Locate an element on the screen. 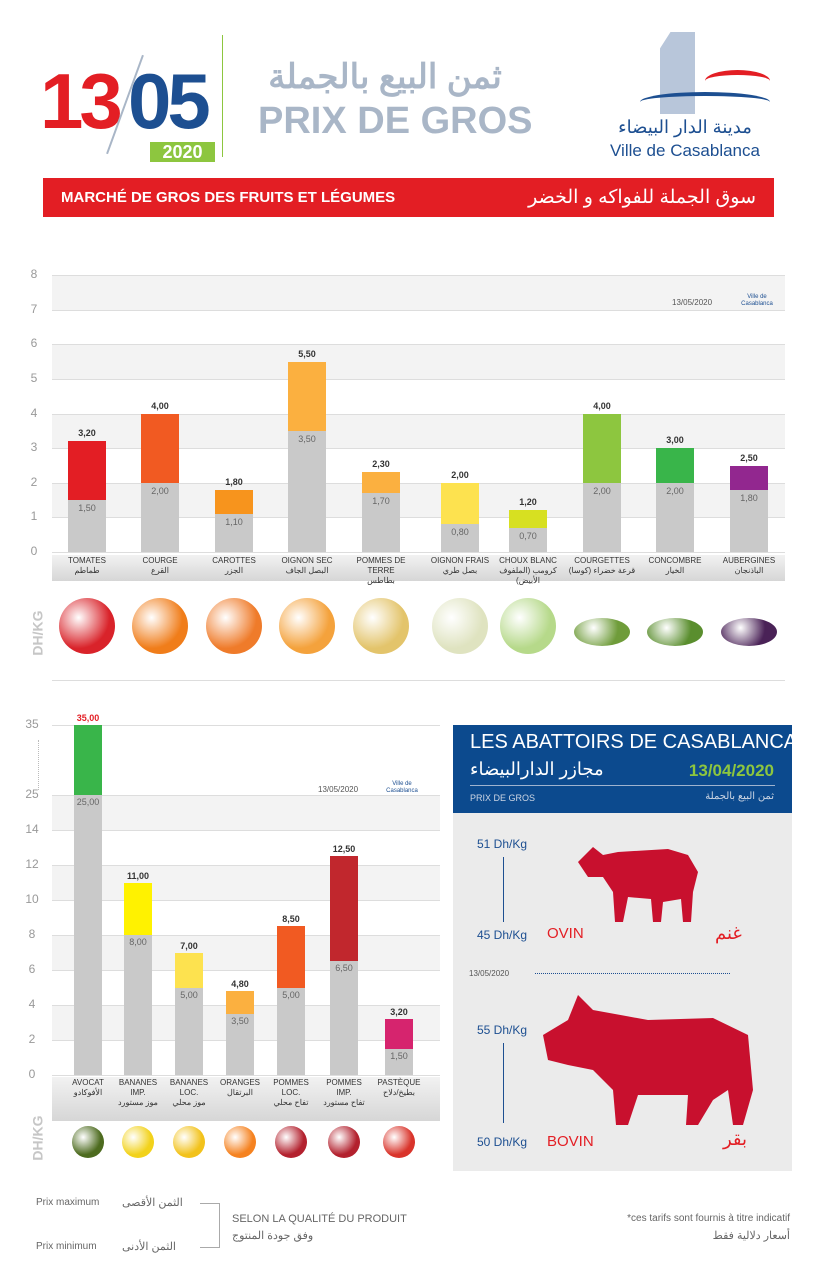  date-year: 2020 is located at coordinates (182, 152).